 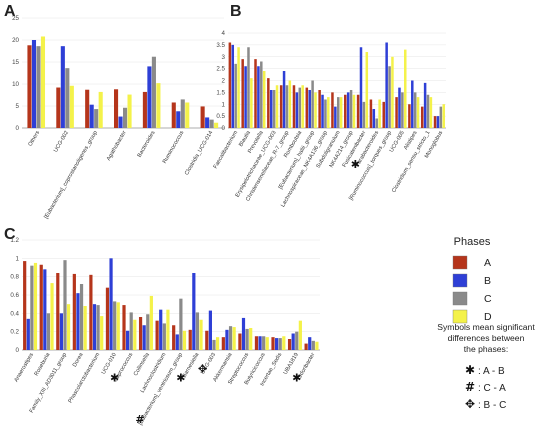 I want to click on bar-b-clostridium-sensu-stricto-1-d, so click(x=431, y=112).